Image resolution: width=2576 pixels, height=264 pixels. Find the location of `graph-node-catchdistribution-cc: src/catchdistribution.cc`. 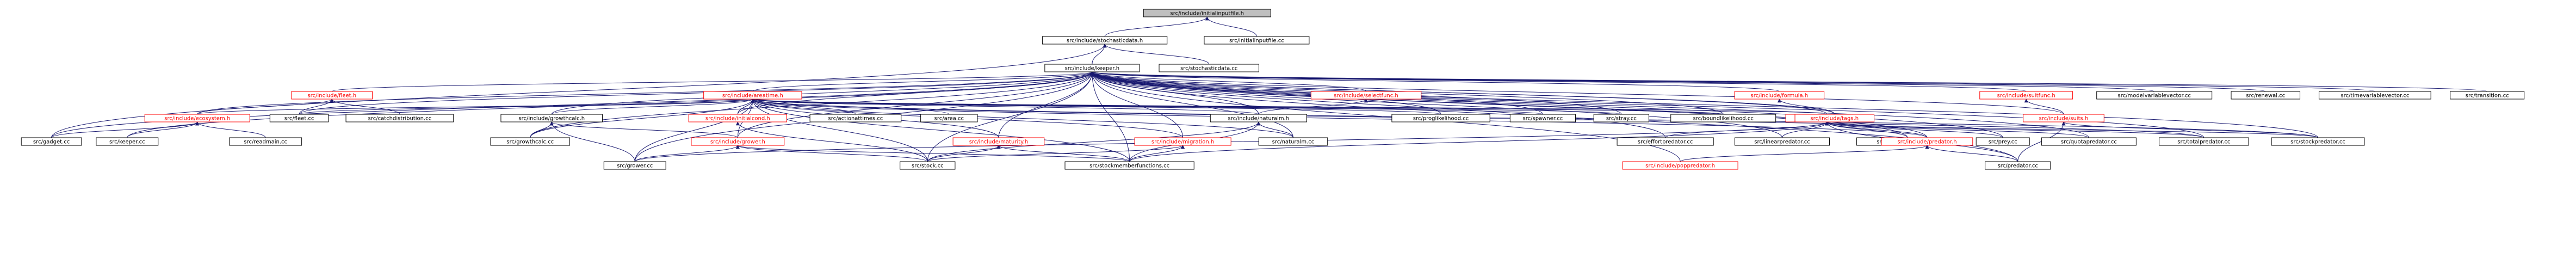

graph-node-catchdistribution-cc: src/catchdistribution.cc is located at coordinates (400, 118).